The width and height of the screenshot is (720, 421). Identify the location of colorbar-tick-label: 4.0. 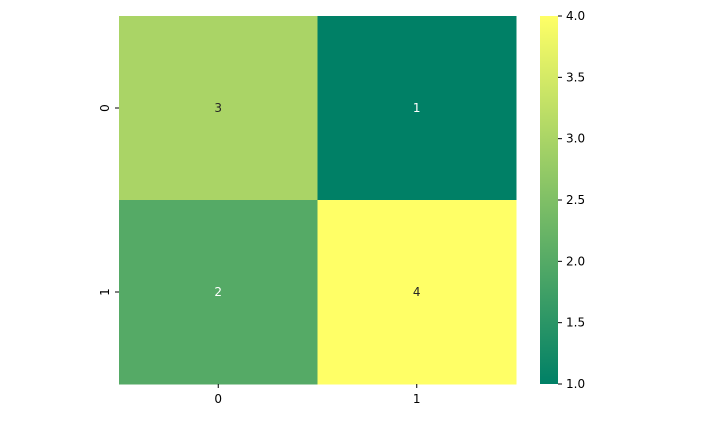
(575, 16).